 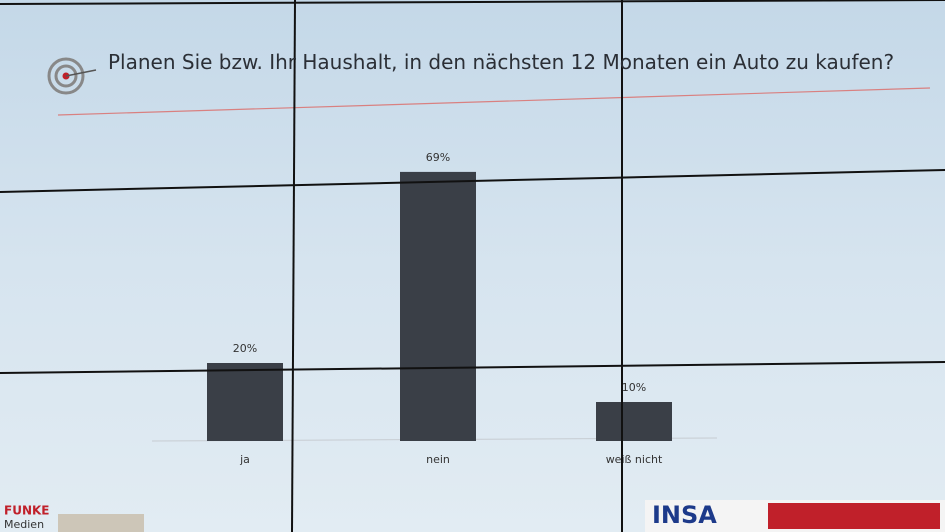 What do you see at coordinates (438, 459) in the screenshot?
I see `x-tick-label: nein` at bounding box center [438, 459].